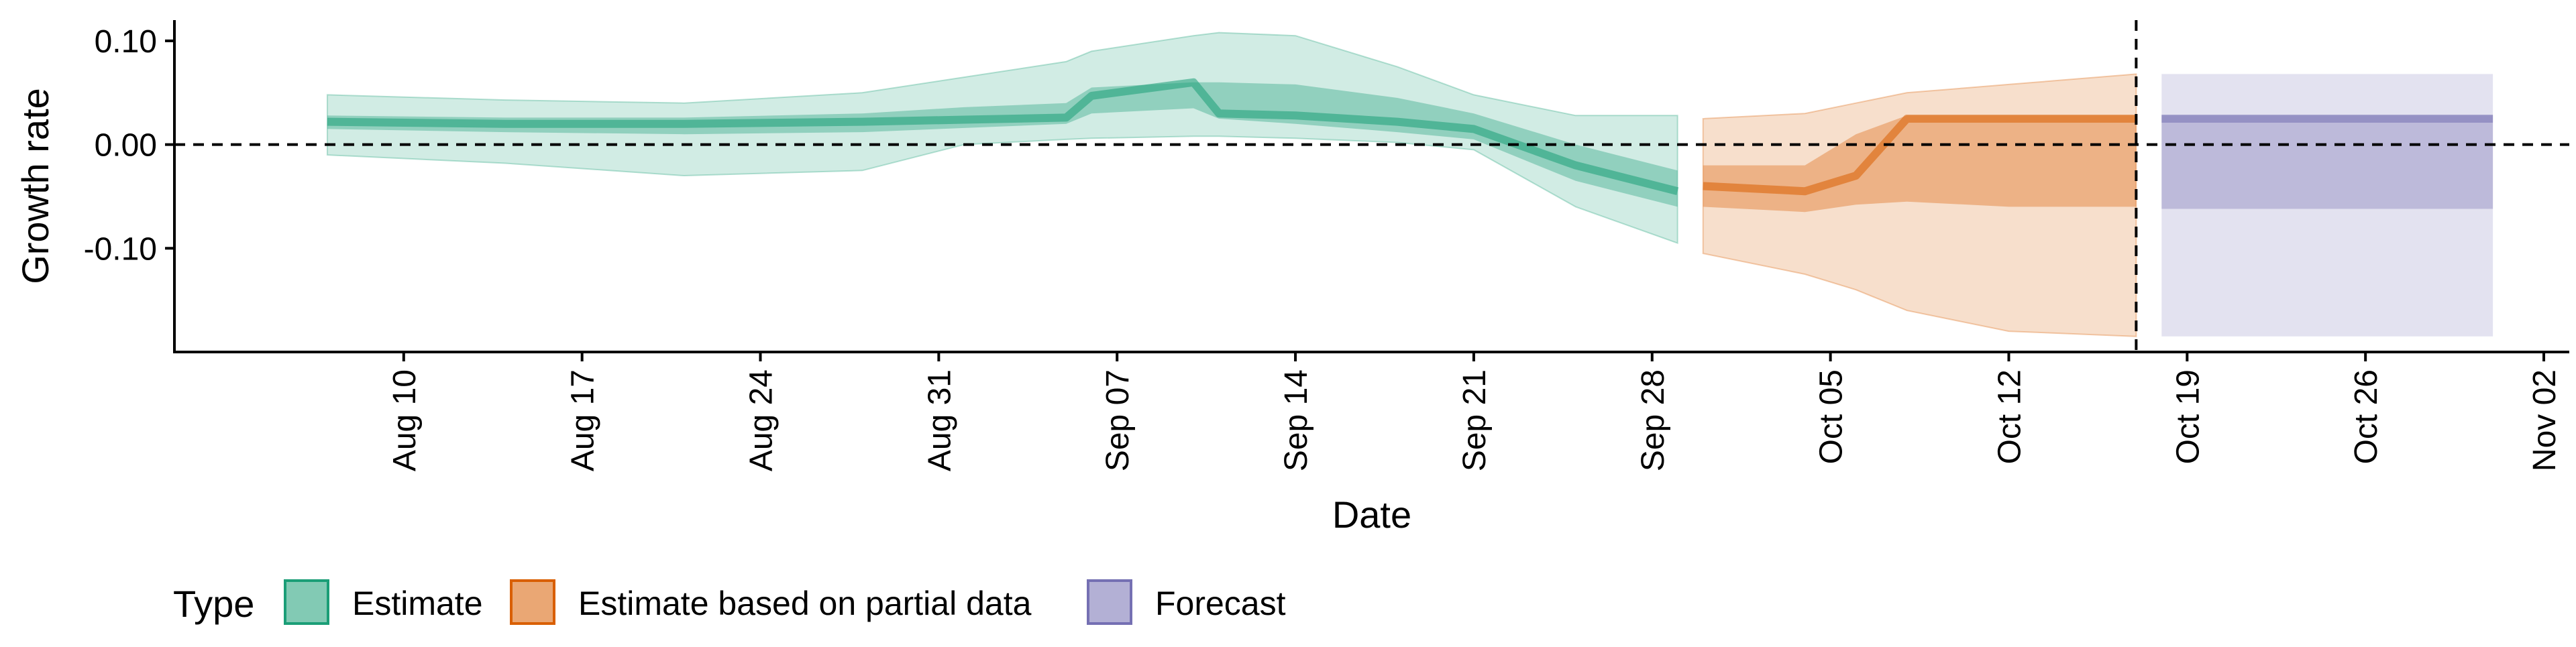 The height and width of the screenshot is (647, 2576). Describe the element at coordinates (126, 42) in the screenshot. I see `y-tick-label: 0.10` at that location.